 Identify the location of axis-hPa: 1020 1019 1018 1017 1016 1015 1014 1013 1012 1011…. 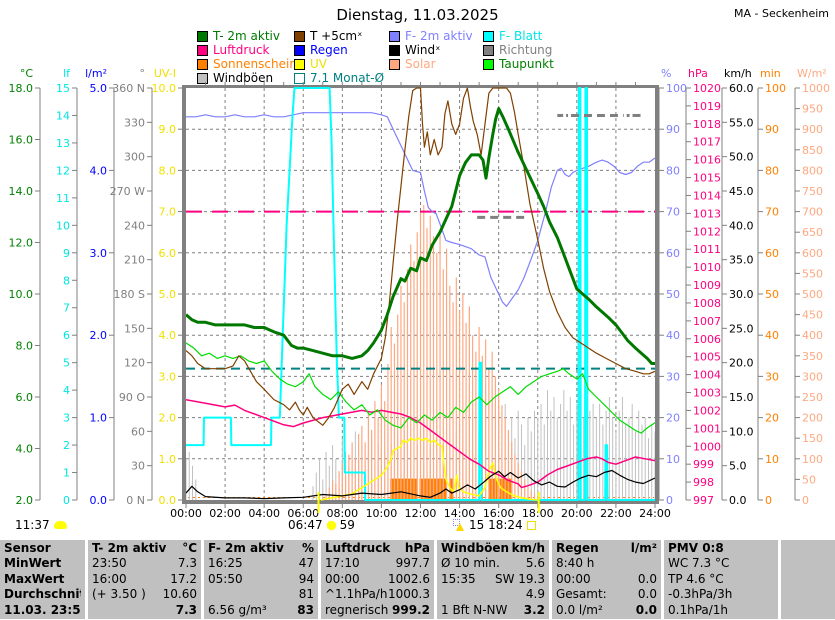
(703, 287).